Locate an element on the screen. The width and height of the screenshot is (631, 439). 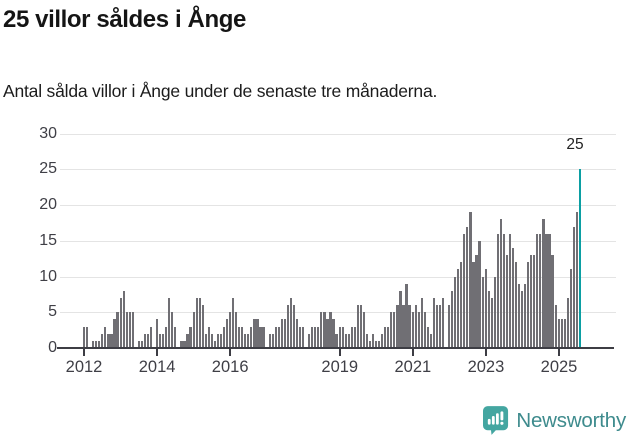
y-axis-label-0: 0 is located at coordinates (52, 347).